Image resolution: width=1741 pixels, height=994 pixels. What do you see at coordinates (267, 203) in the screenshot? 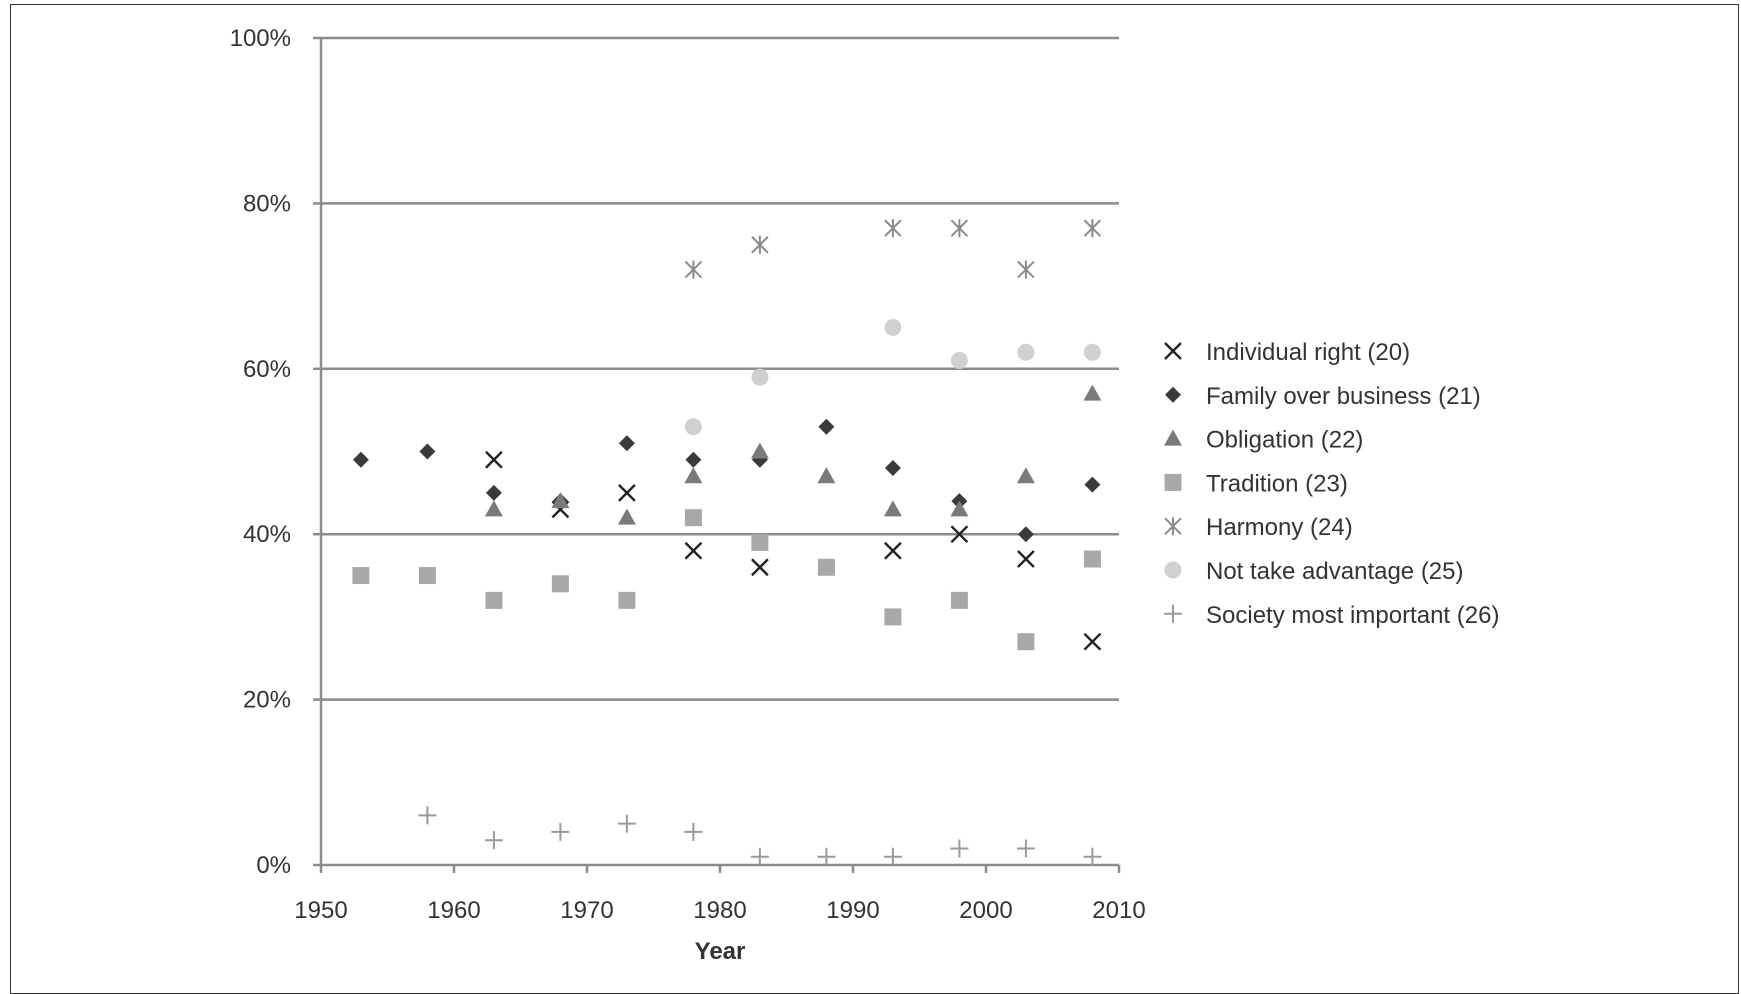
I see `y-tick-label: 80%` at bounding box center [267, 203].